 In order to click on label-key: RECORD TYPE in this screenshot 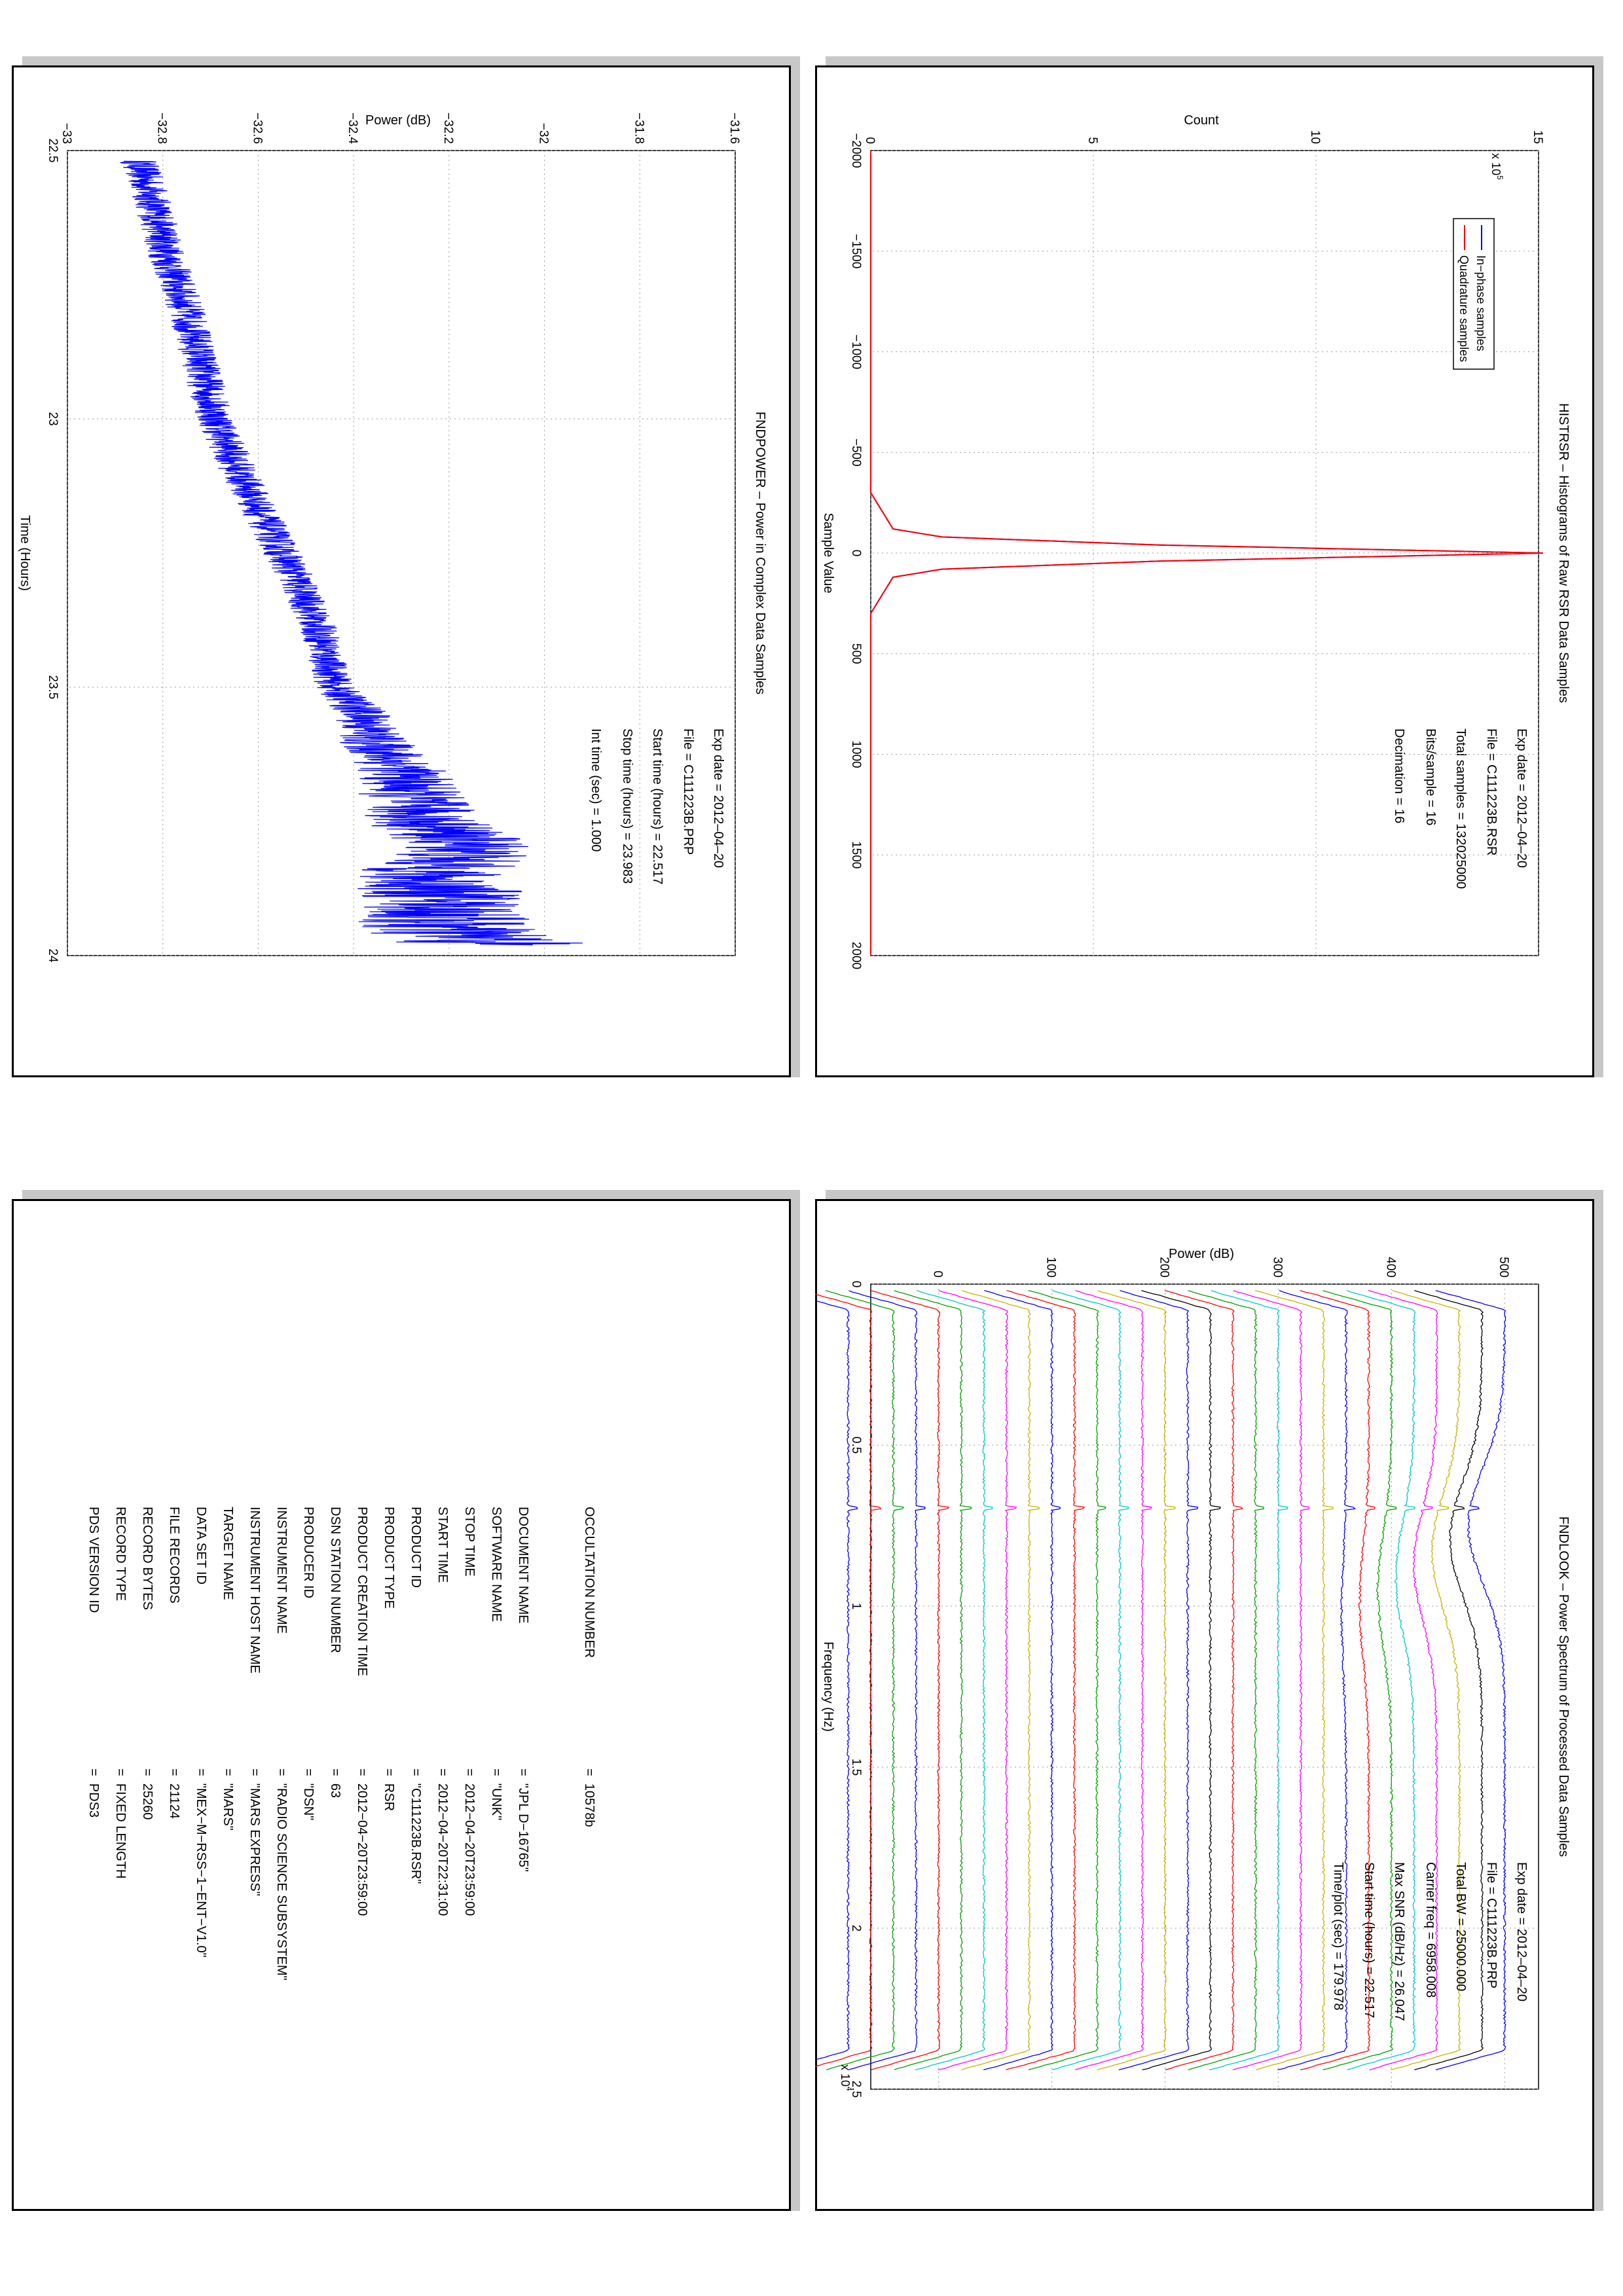, I will do `click(120, 1554)`.